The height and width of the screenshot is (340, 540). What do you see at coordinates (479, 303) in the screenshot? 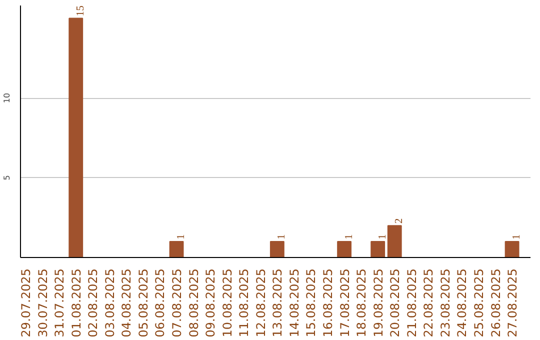
I see `x-tick-label: 25.08.2025` at bounding box center [479, 303].